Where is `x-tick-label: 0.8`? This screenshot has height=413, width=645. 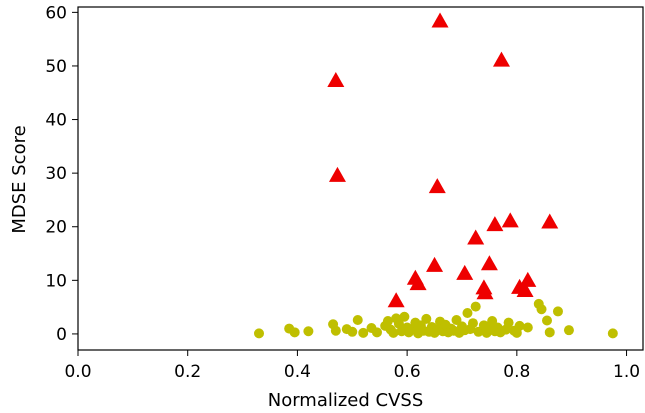
x-tick-label: 0.8 is located at coordinates (516, 372).